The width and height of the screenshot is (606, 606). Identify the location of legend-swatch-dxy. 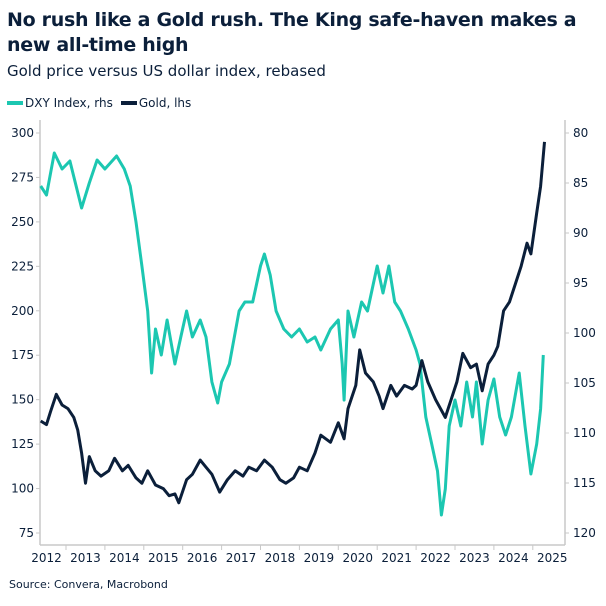
(15, 103).